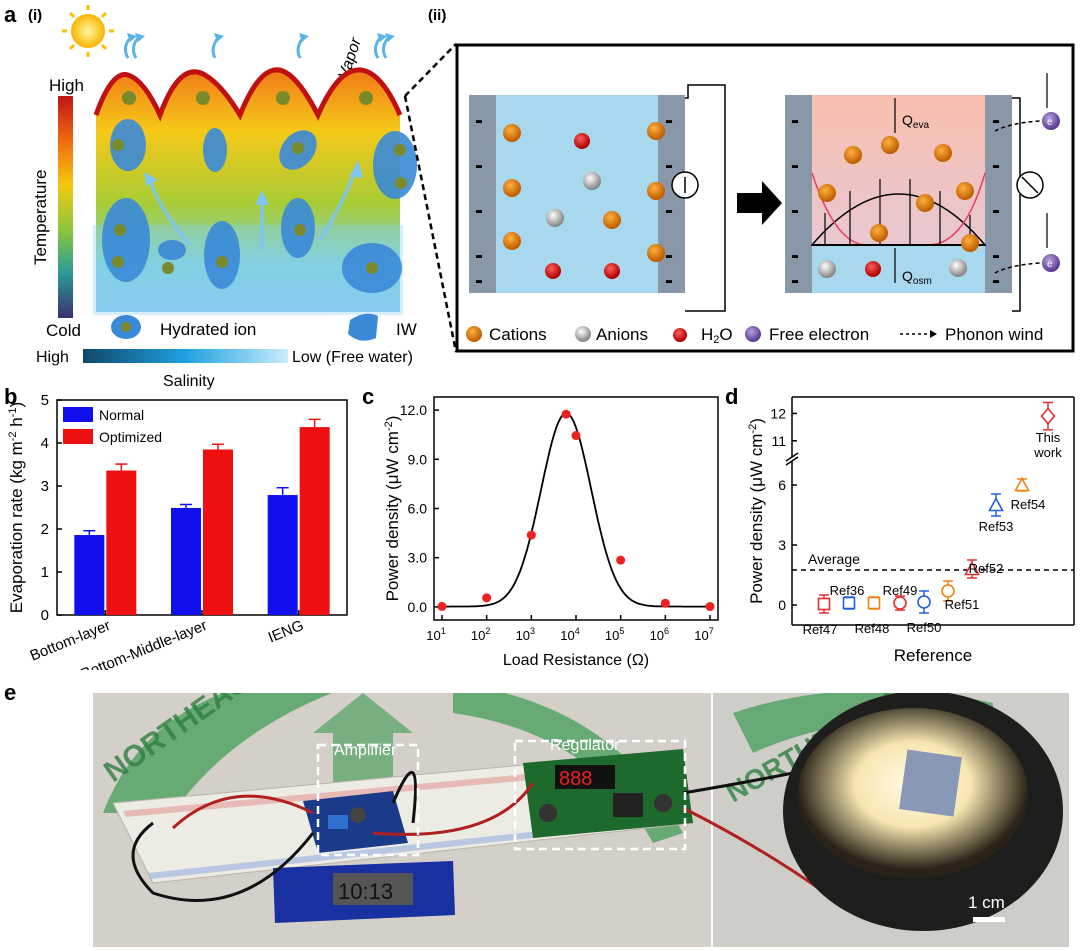  I want to click on evaporator-sample, so click(930, 783).